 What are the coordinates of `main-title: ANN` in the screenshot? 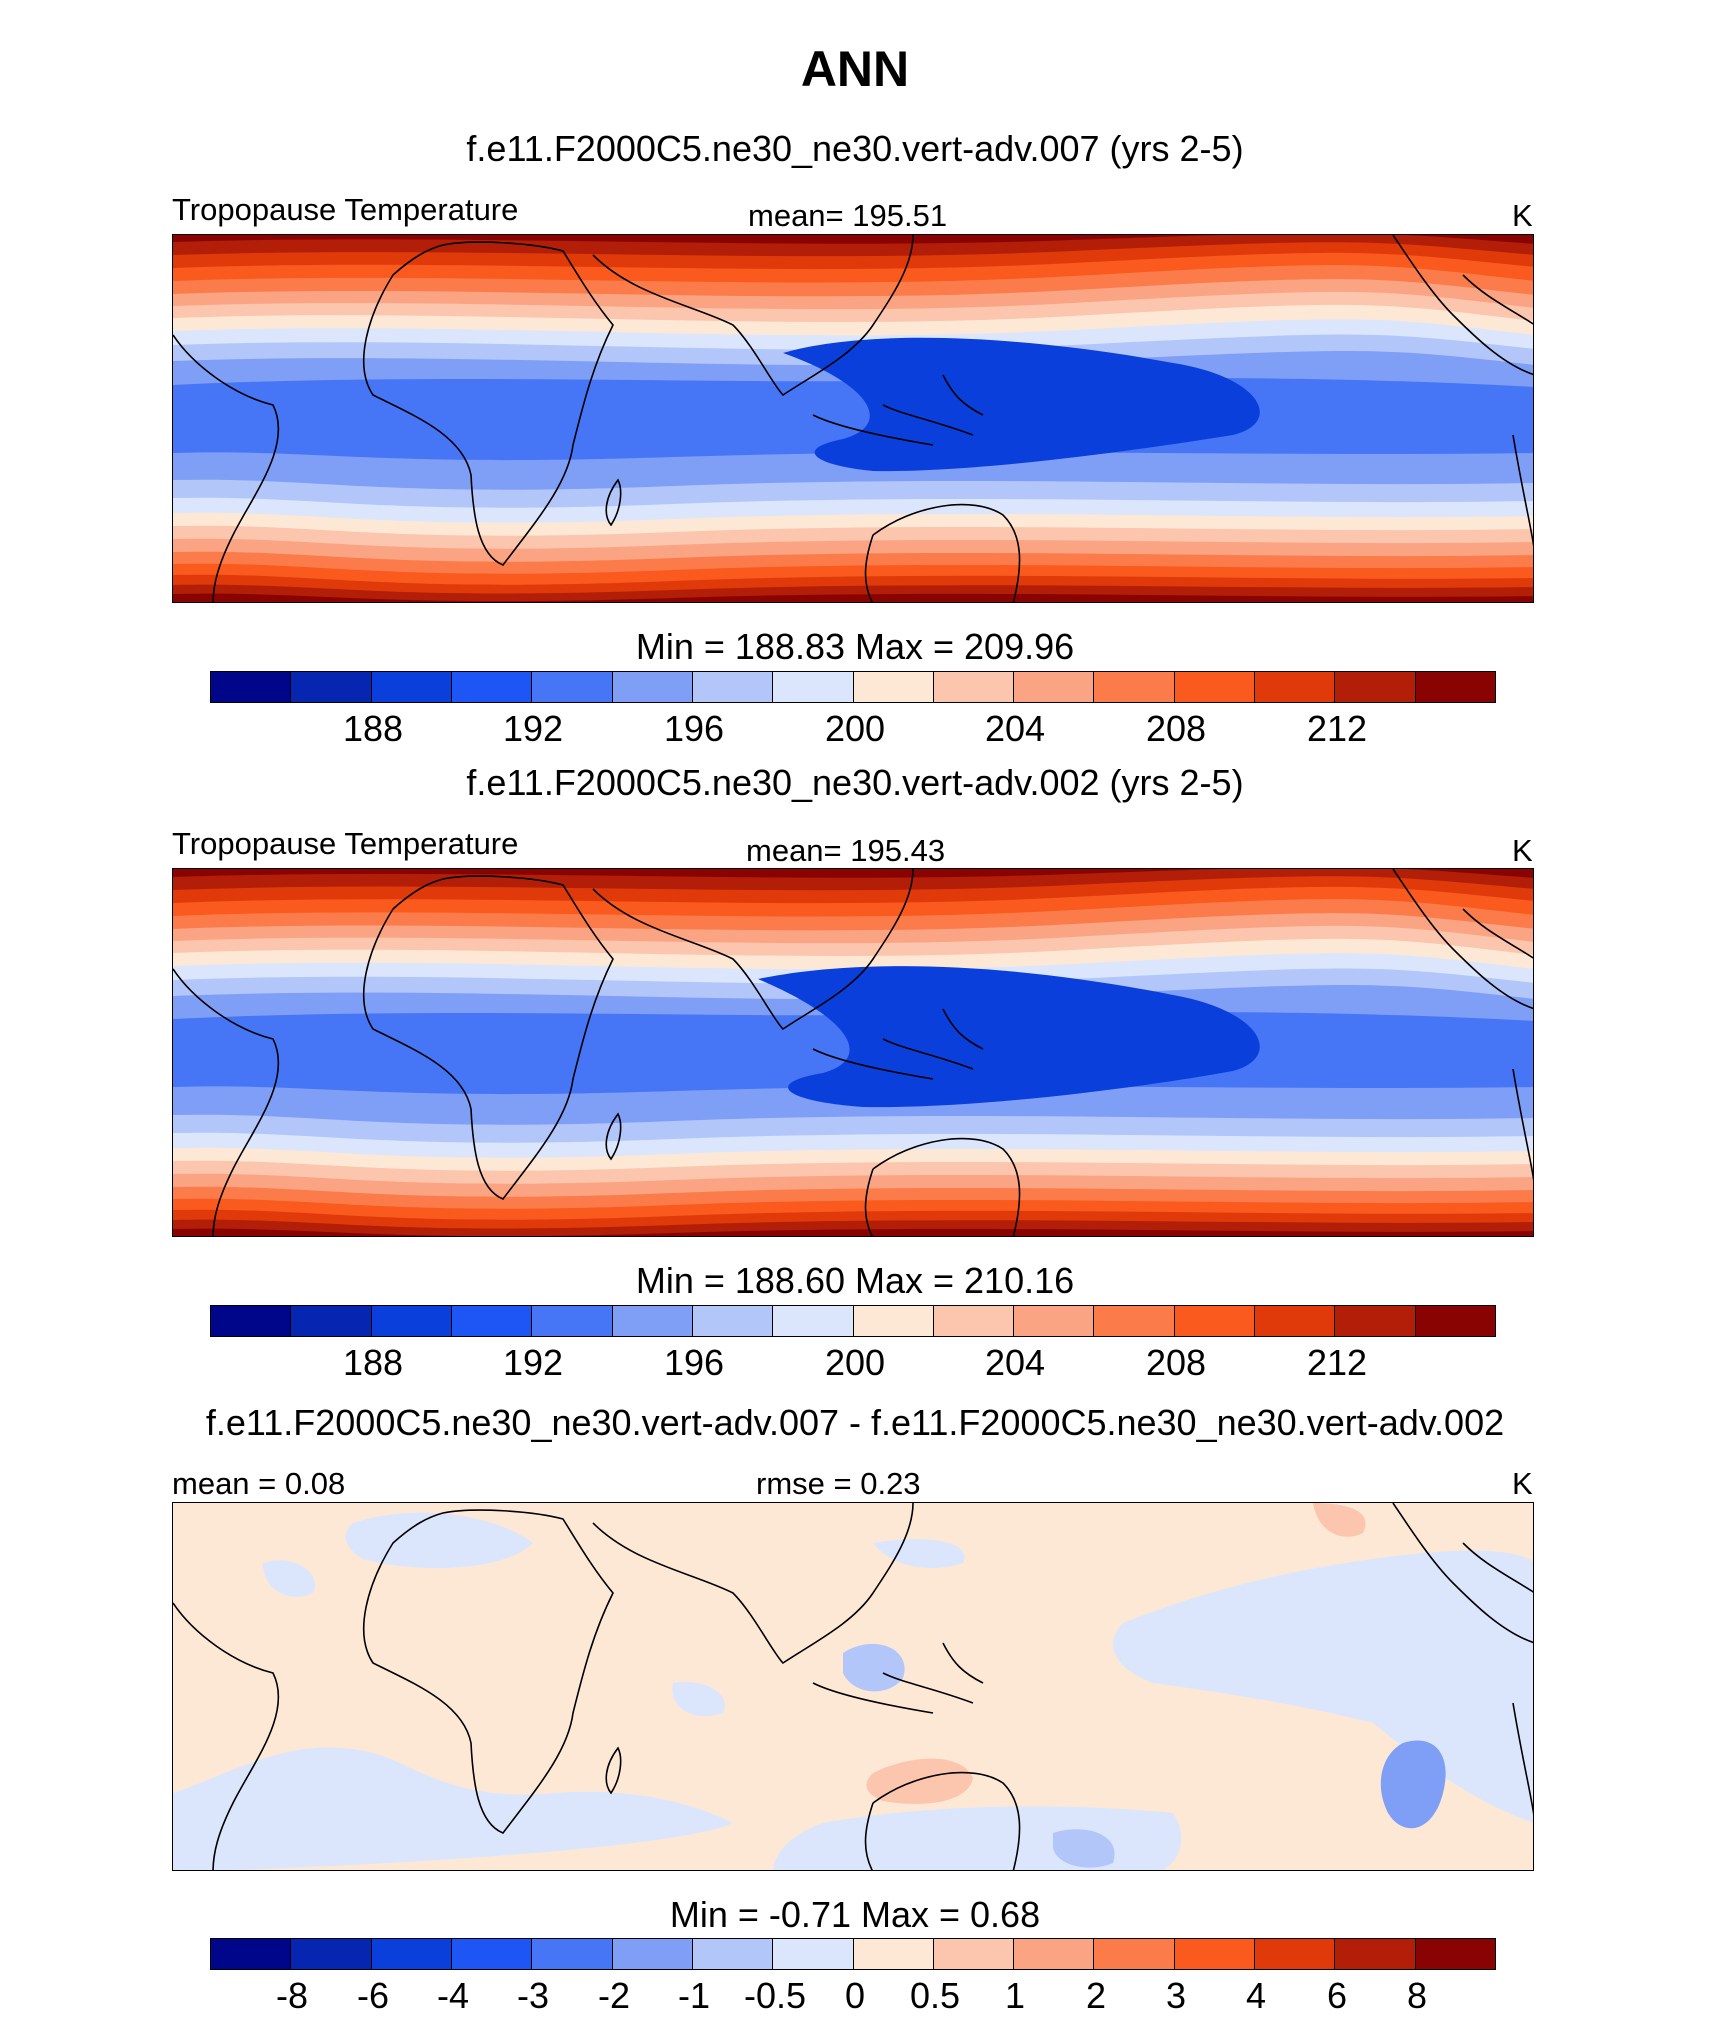 It's located at (855, 69).